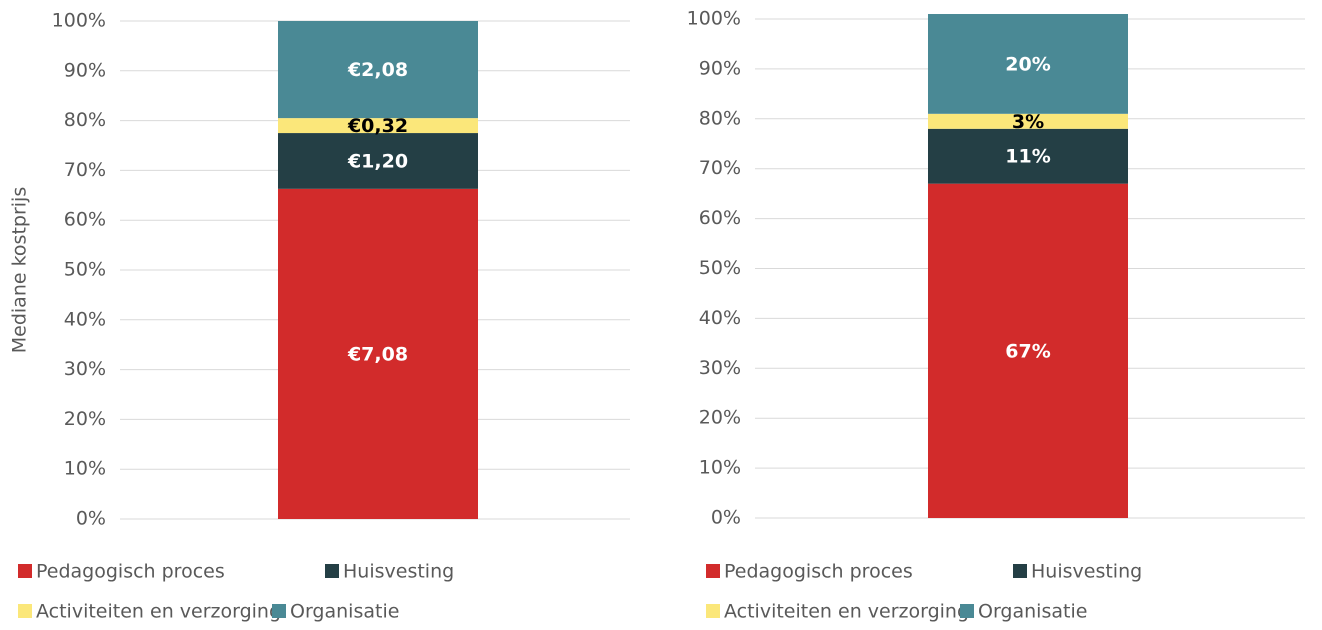  I want to click on data-label: 11%, so click(1027, 157).